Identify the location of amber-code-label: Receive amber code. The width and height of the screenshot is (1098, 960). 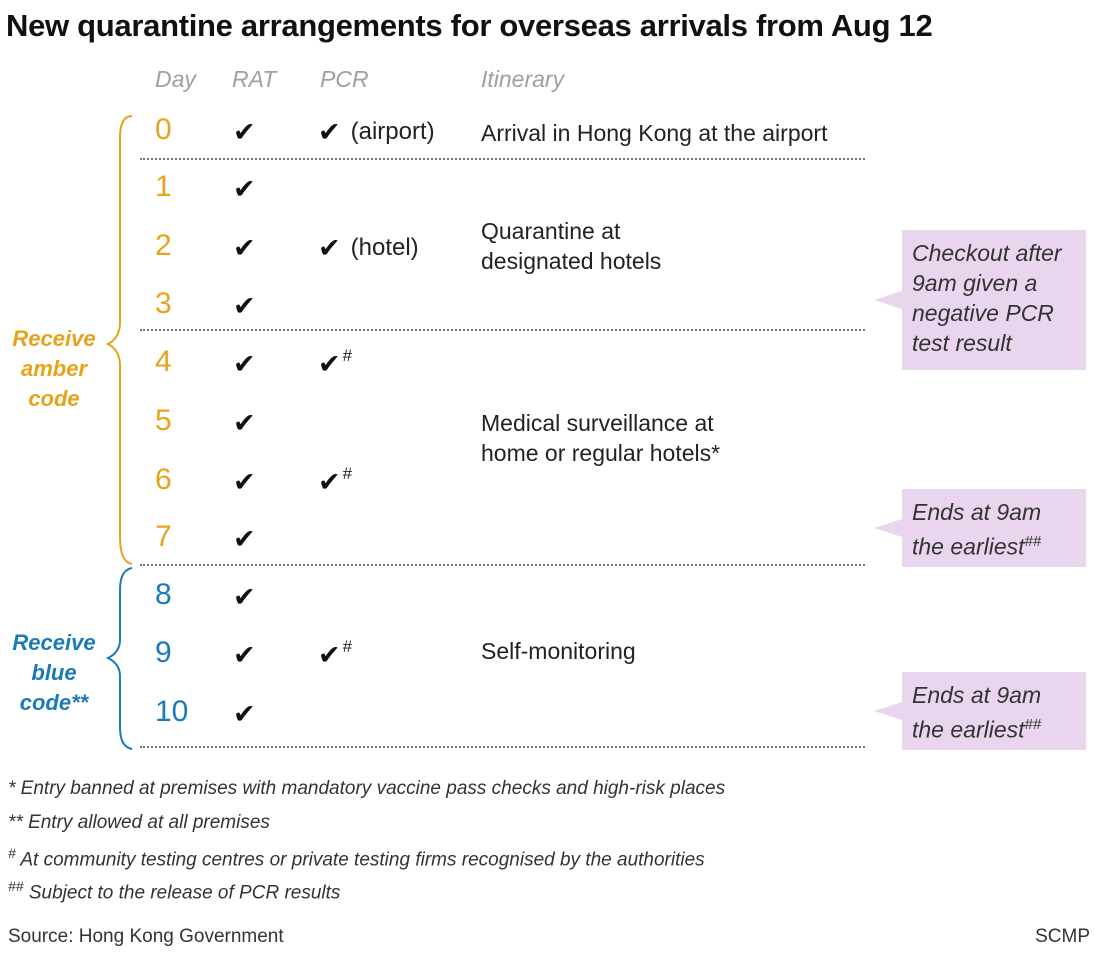
(54, 369).